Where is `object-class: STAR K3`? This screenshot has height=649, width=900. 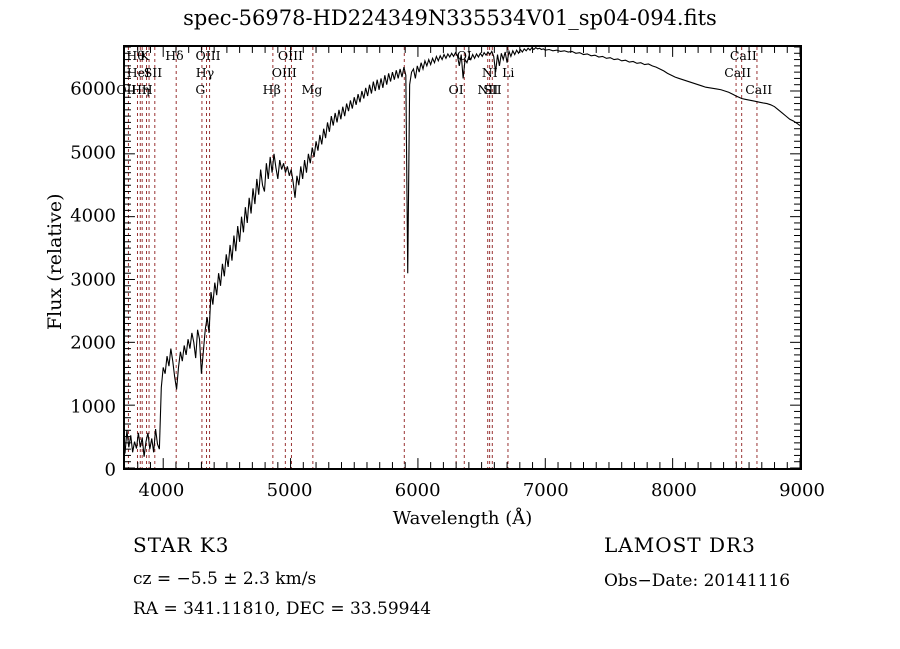
object-class: STAR K3 is located at coordinates (181, 545).